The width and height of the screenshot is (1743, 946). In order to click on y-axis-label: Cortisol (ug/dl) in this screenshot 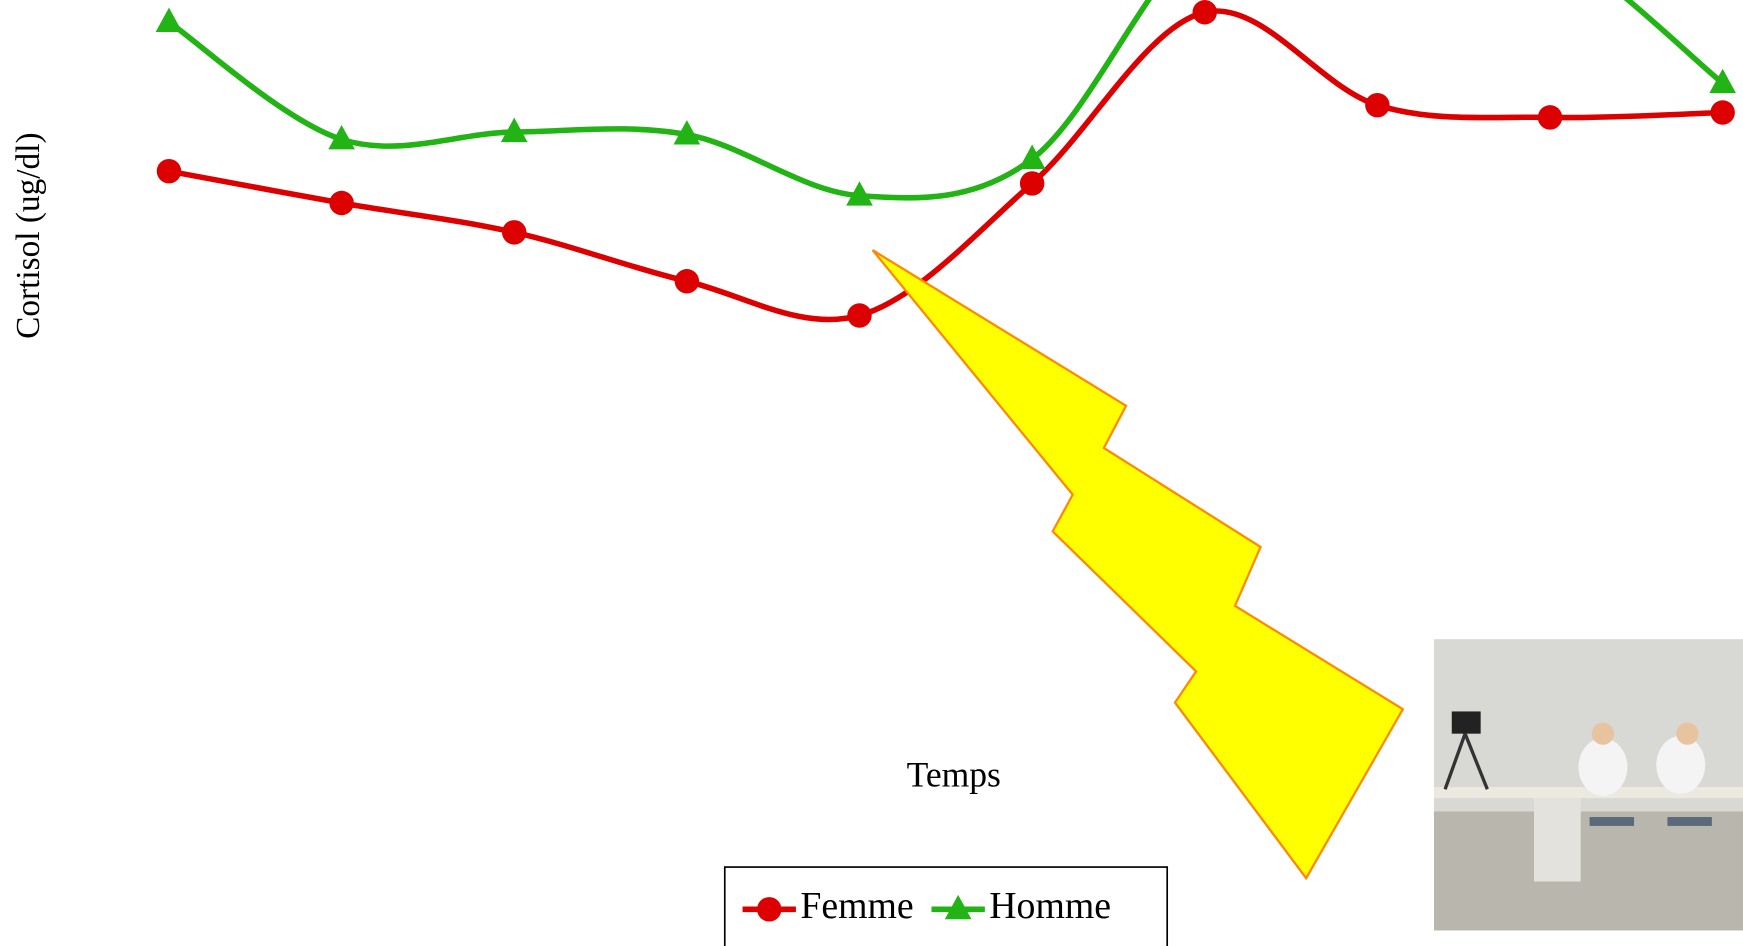, I will do `click(28, 235)`.